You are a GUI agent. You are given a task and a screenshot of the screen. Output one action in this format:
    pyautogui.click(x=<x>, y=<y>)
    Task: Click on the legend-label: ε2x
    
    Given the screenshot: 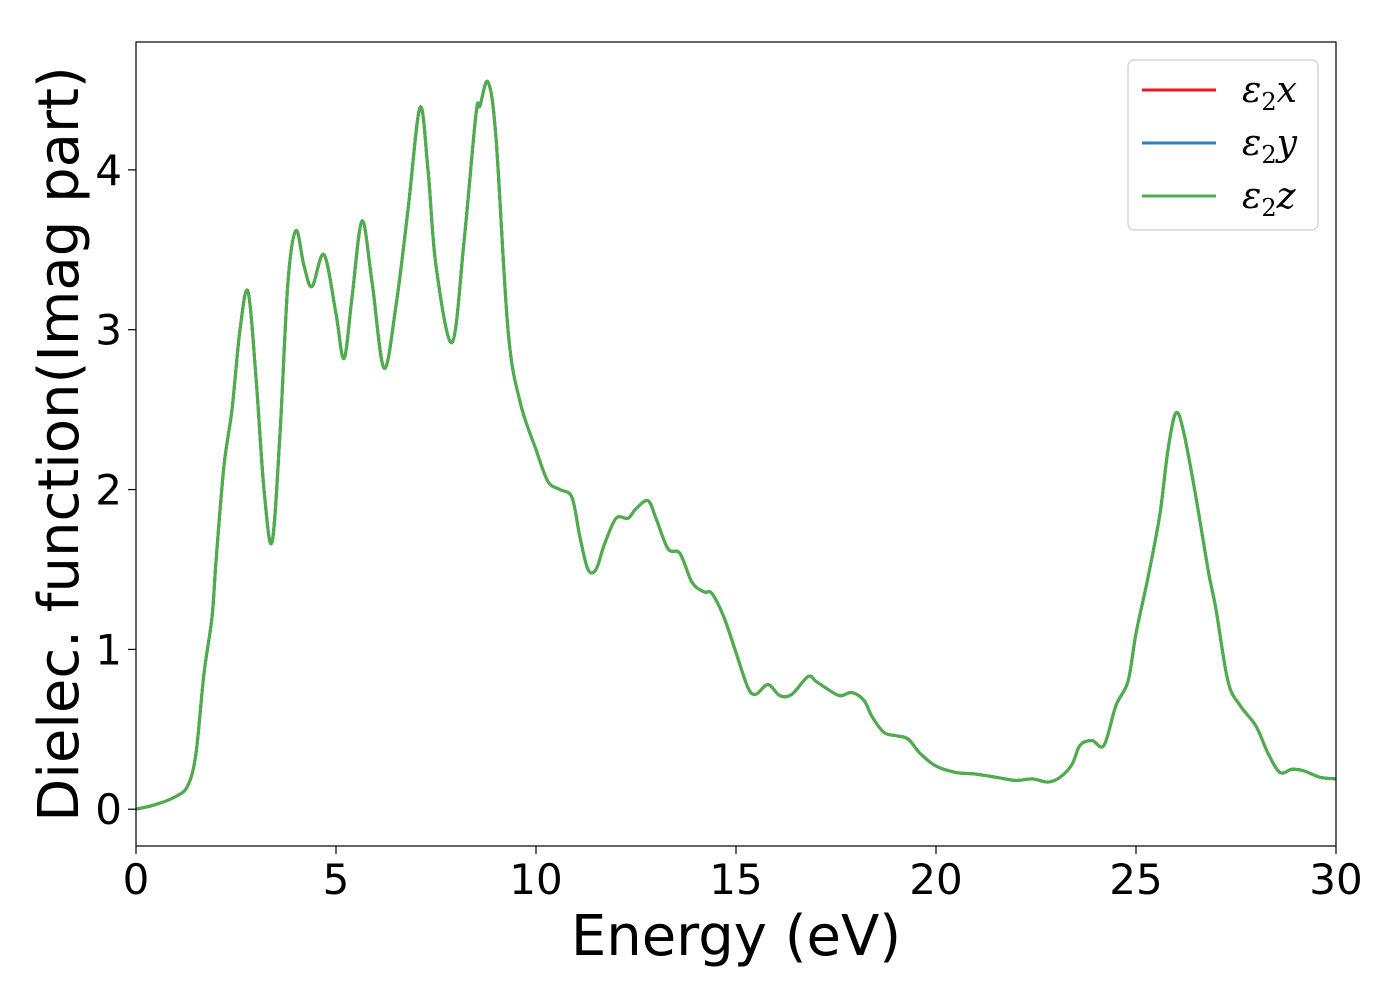 What is the action you would take?
    pyautogui.click(x=1269, y=93)
    